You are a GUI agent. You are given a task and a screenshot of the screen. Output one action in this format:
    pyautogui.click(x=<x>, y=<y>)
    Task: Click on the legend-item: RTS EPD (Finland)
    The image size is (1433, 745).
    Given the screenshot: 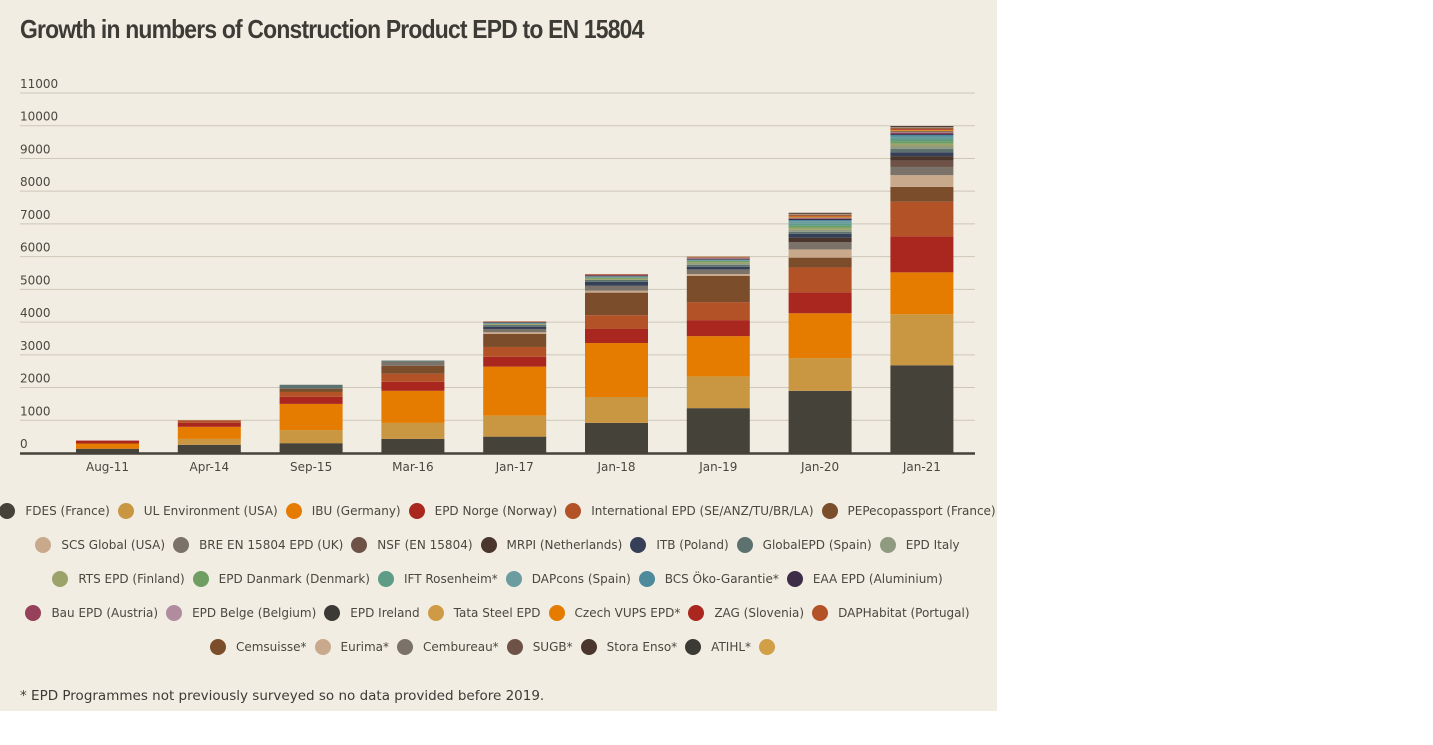 What is the action you would take?
    pyautogui.click(x=118, y=579)
    